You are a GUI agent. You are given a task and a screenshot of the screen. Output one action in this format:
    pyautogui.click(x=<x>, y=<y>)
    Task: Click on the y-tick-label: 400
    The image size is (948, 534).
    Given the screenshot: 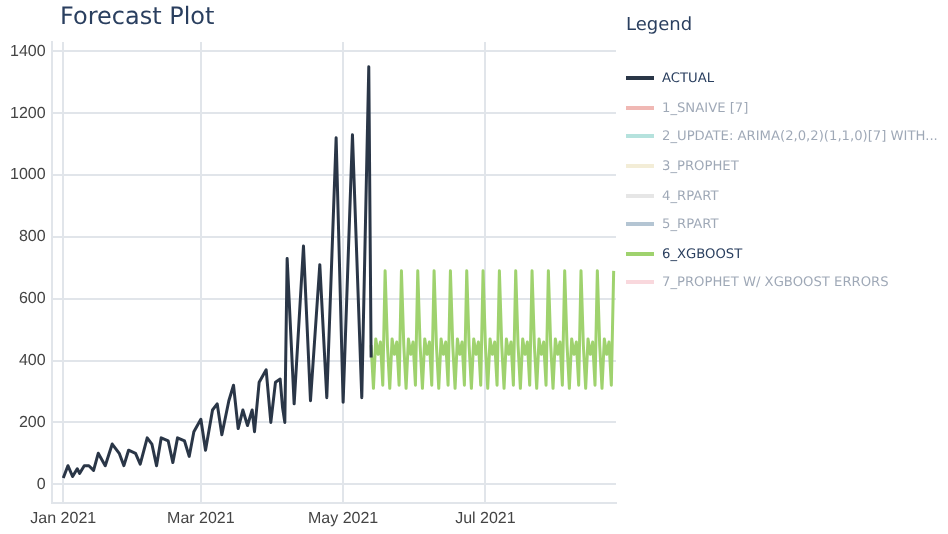 What is the action you would take?
    pyautogui.click(x=32, y=359)
    